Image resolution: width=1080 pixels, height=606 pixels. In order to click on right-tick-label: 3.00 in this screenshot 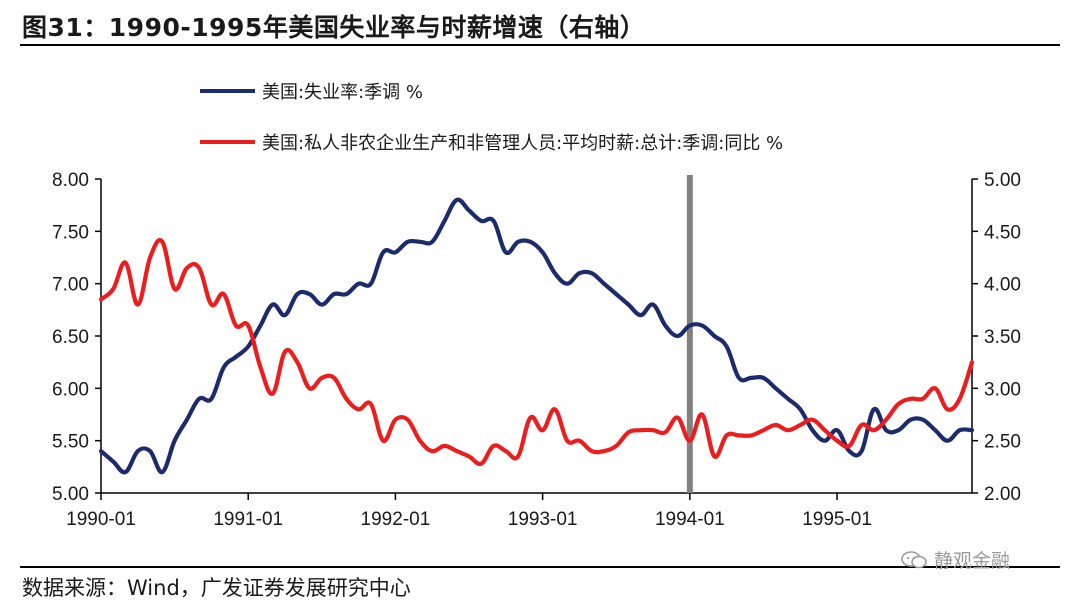, I will do `click(1002, 389)`.